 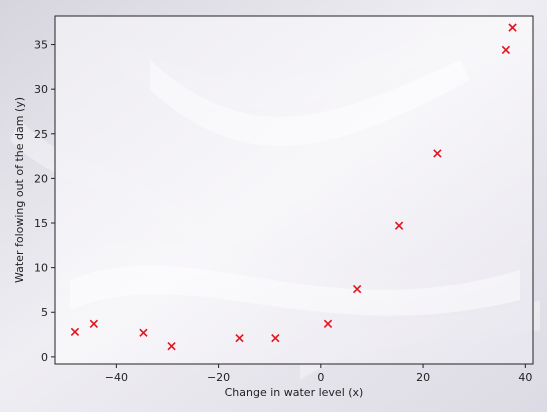 I want to click on y-tick-label: 35, so click(x=41, y=45).